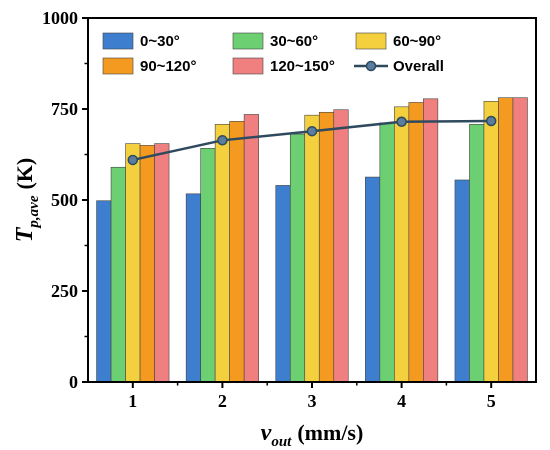 This screenshot has width=550, height=450. Describe the element at coordinates (193, 288) in the screenshot. I see `bar-0~30°-2` at that location.